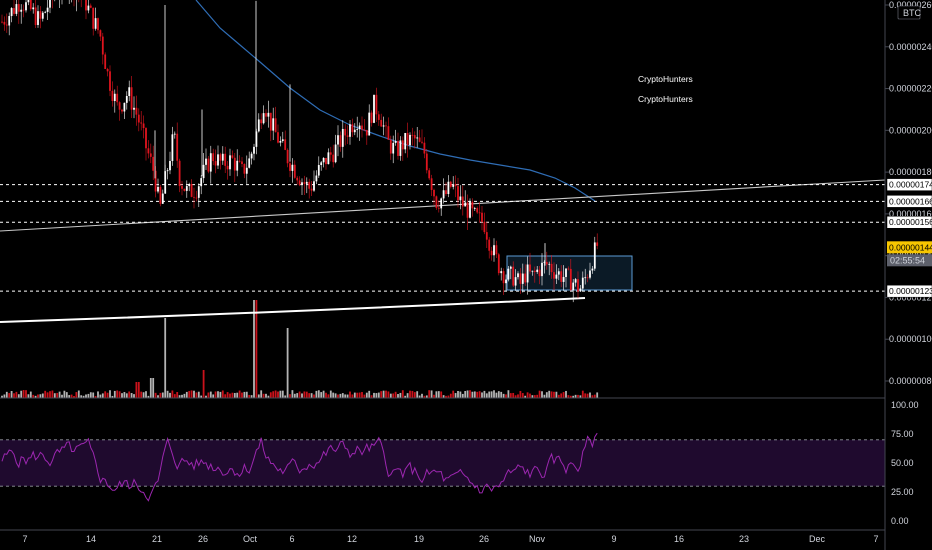 The width and height of the screenshot is (932, 550). What do you see at coordinates (817, 539) in the screenshot?
I see `time-tick-label: Dec` at bounding box center [817, 539].